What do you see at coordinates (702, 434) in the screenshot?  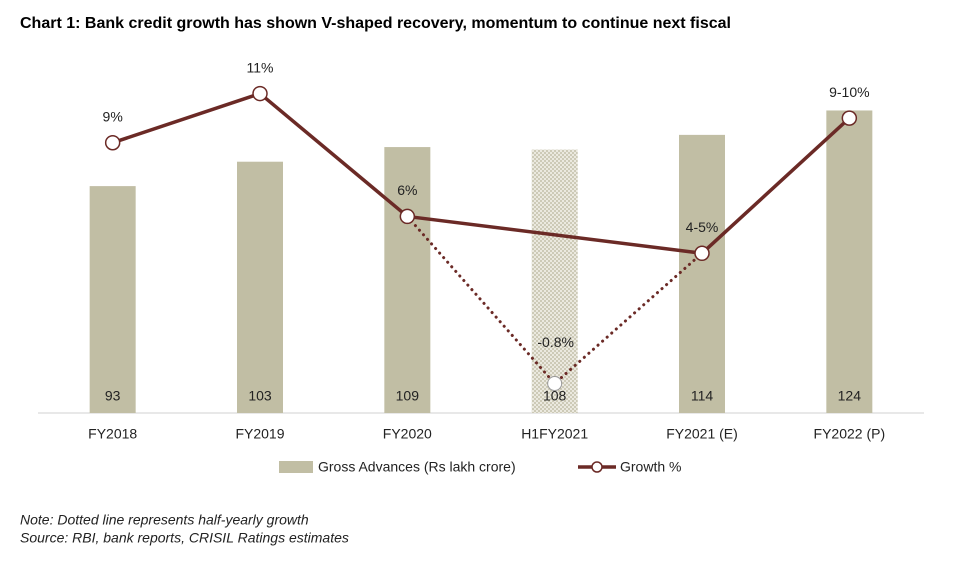 I see `x-tick-label: FY2021 (E)` at bounding box center [702, 434].